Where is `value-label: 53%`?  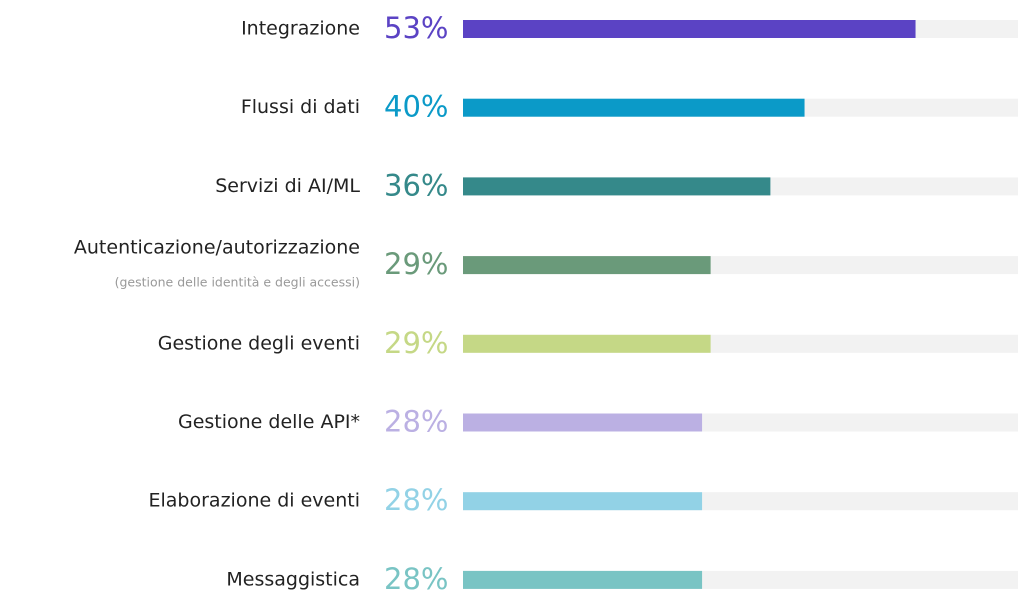
value-label: 53% is located at coordinates (416, 28).